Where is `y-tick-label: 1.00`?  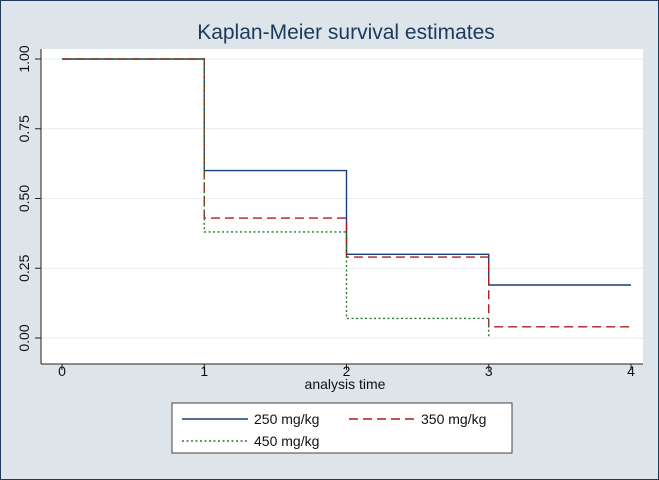 y-tick-label: 1.00 is located at coordinates (24, 58).